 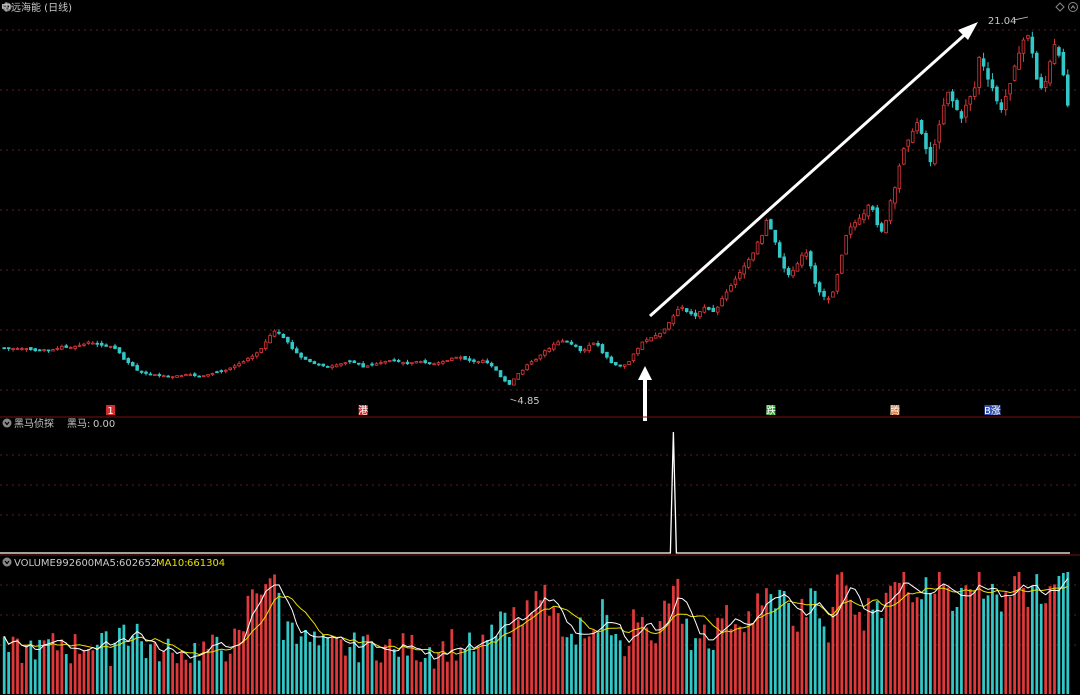 What do you see at coordinates (36, 7) in the screenshot?
I see `window-title-group: 中远海能 (日线)` at bounding box center [36, 7].